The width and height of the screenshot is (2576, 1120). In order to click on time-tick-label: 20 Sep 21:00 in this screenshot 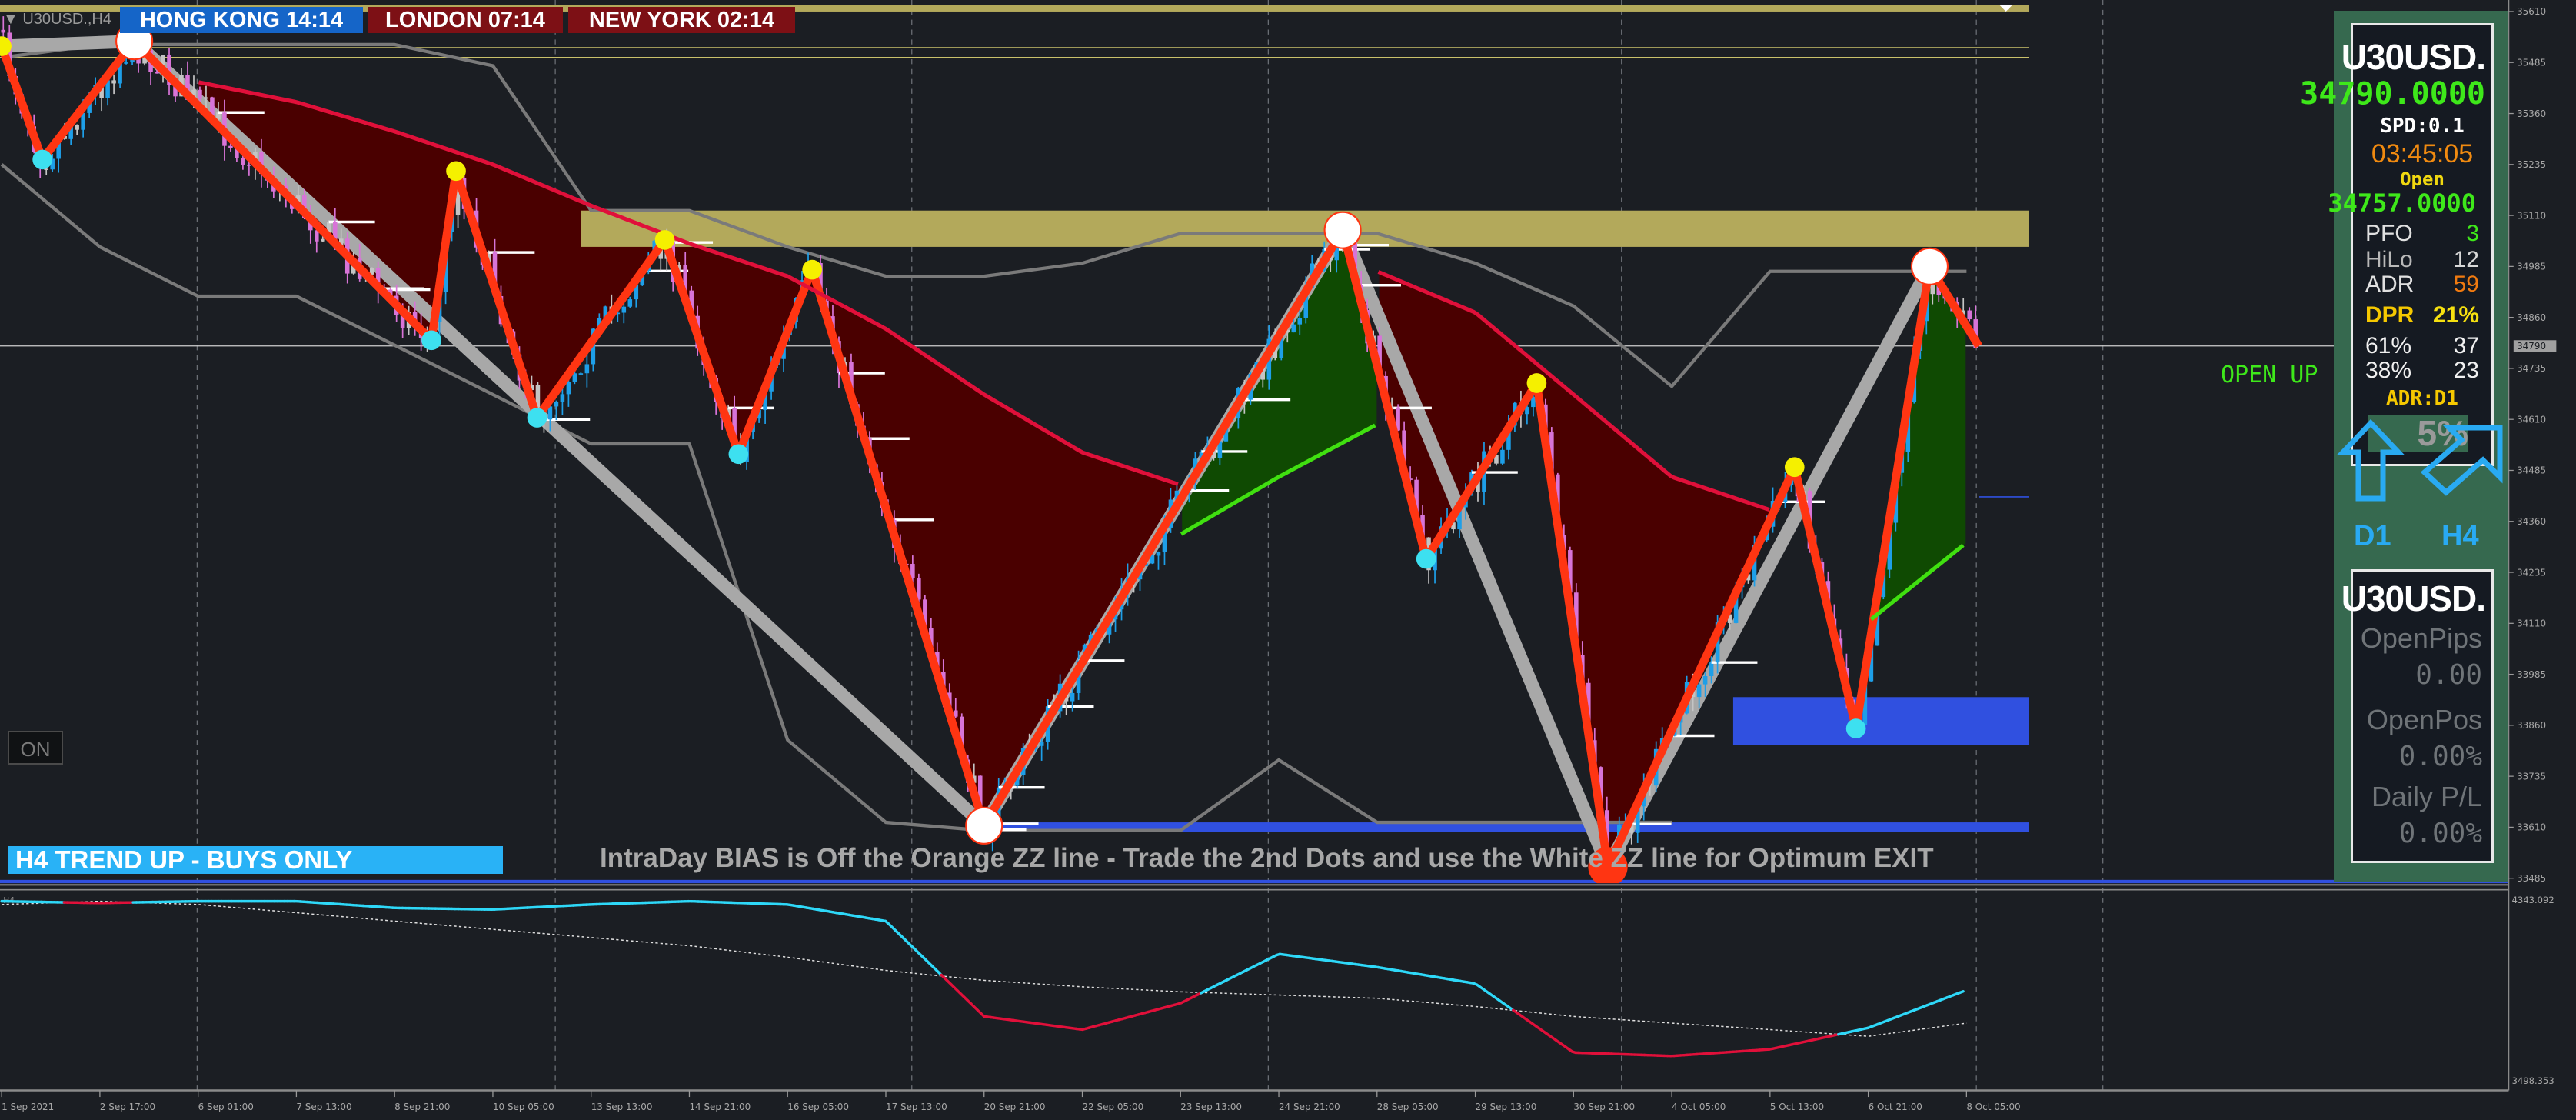, I will do `click(1015, 1107)`.